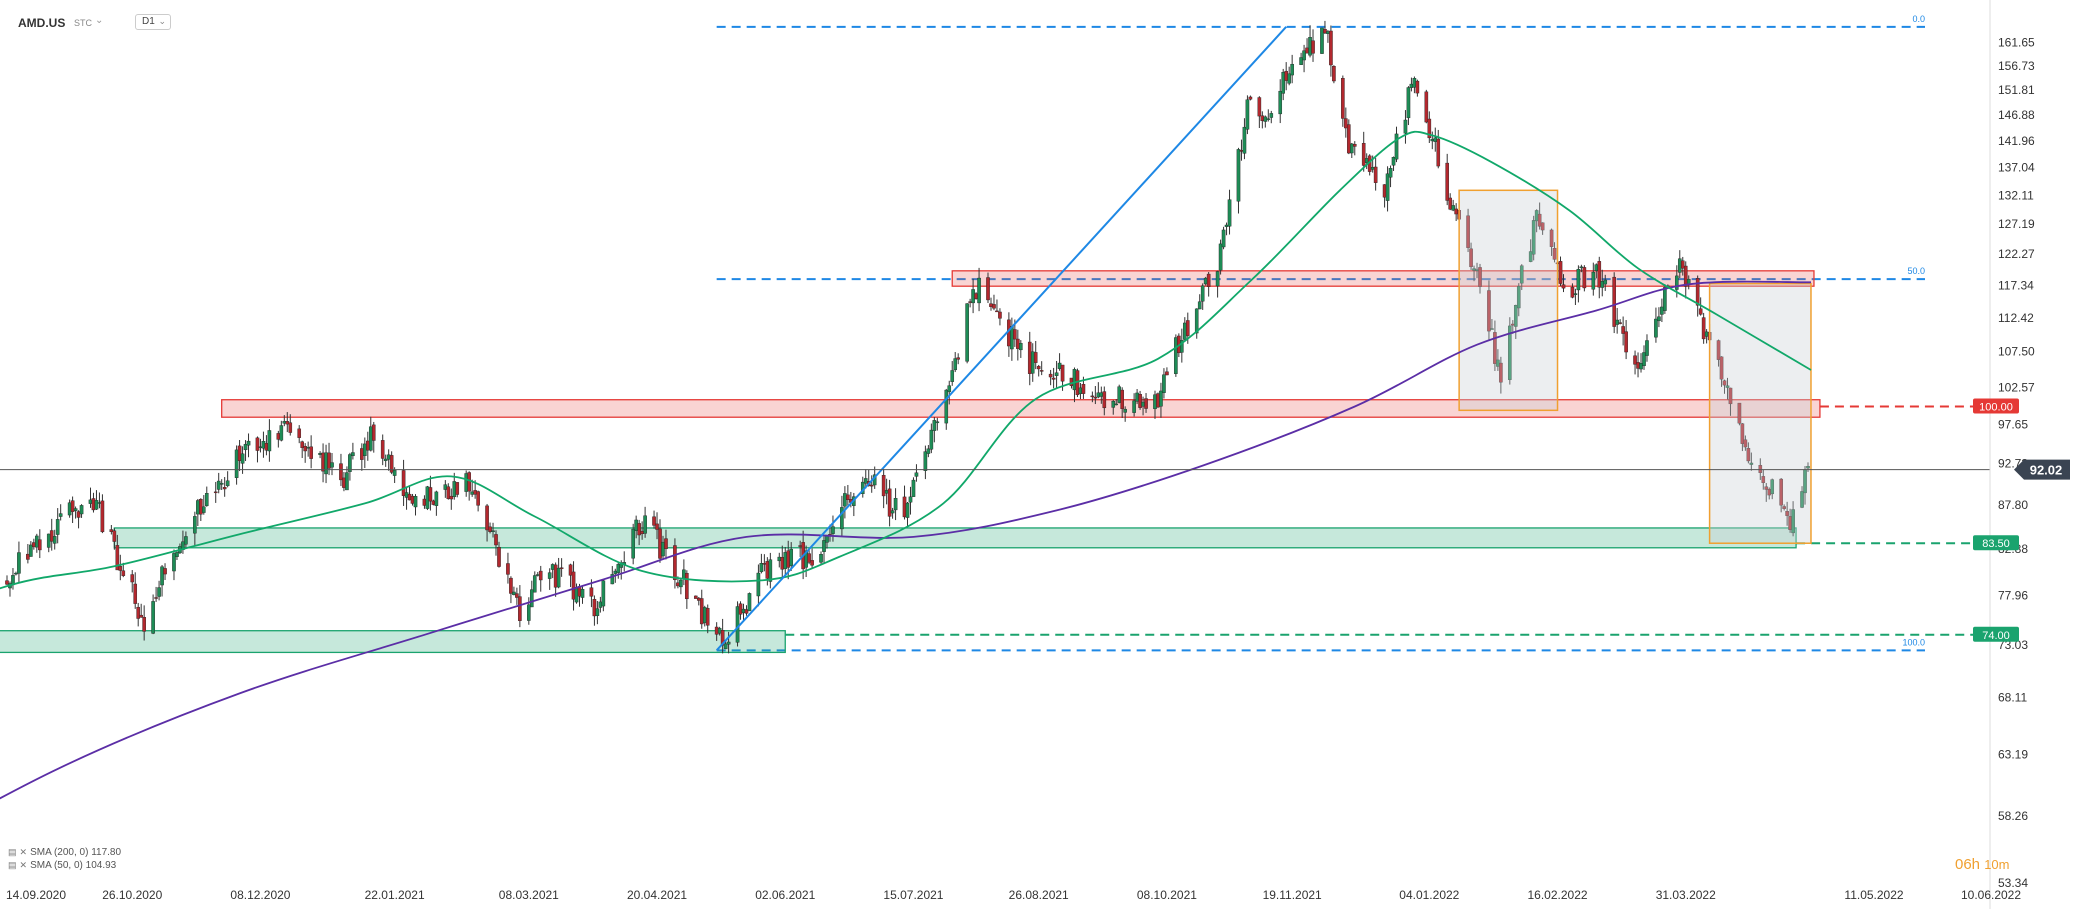 The height and width of the screenshot is (909, 2079). I want to click on symbol-label: AMD.US, so click(42, 23).